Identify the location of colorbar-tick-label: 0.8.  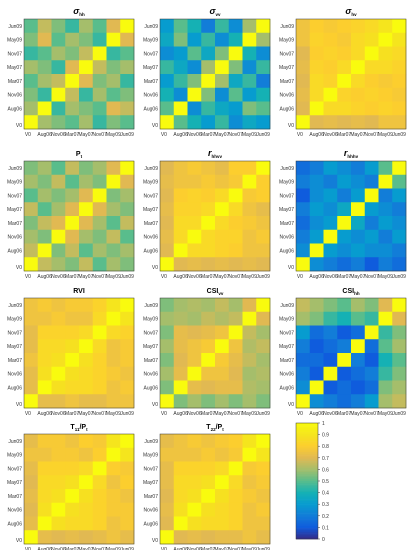
(325, 447).